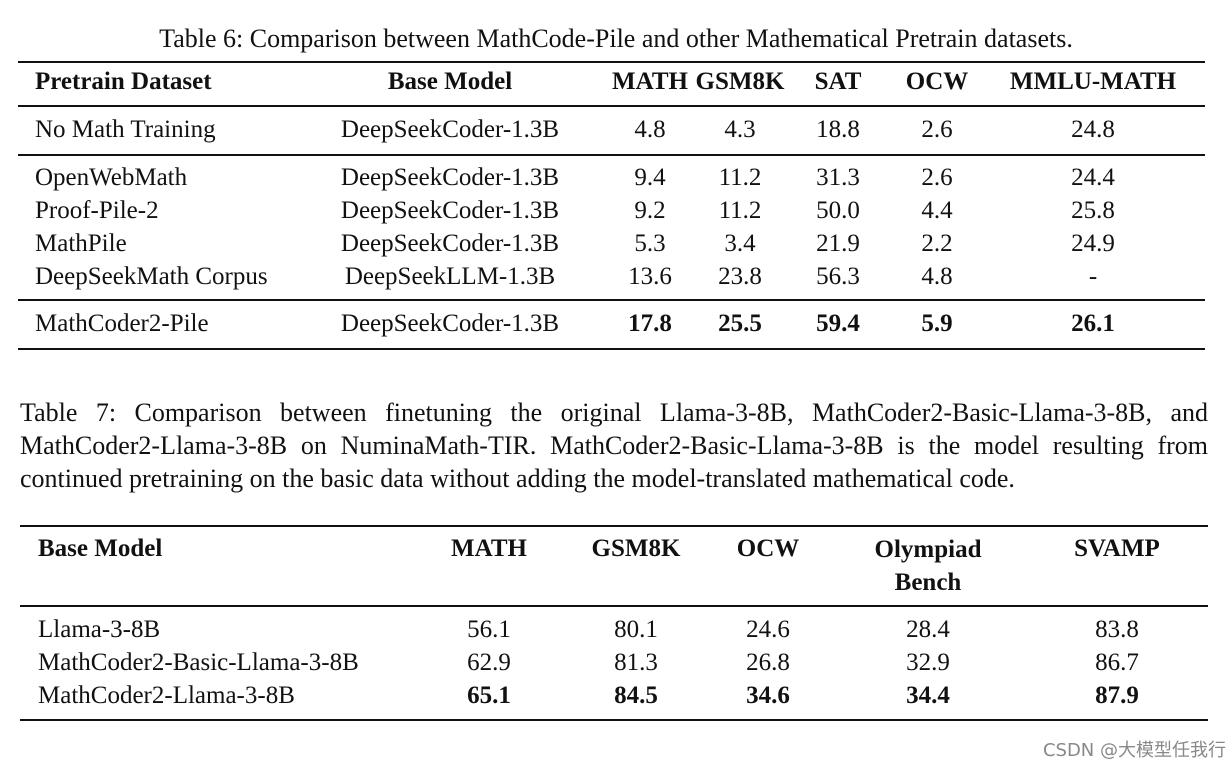 The image size is (1232, 771). What do you see at coordinates (838, 129) in the screenshot?
I see `table-cell: 18.8` at bounding box center [838, 129].